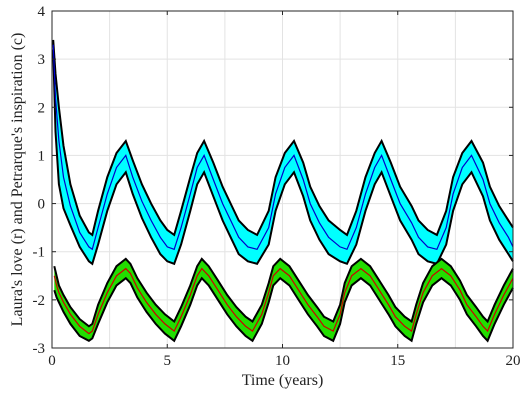 Image resolution: width=529 pixels, height=398 pixels. Describe the element at coordinates (283, 309) in the screenshot. I see `series-1-lower-line` at that location.